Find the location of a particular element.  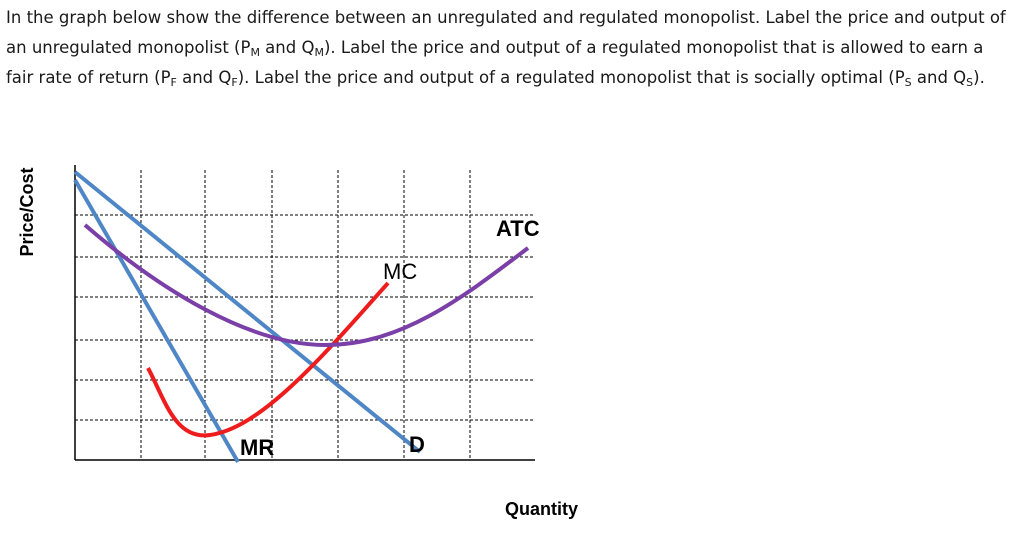

atc-label: ATC is located at coordinates (518, 228).